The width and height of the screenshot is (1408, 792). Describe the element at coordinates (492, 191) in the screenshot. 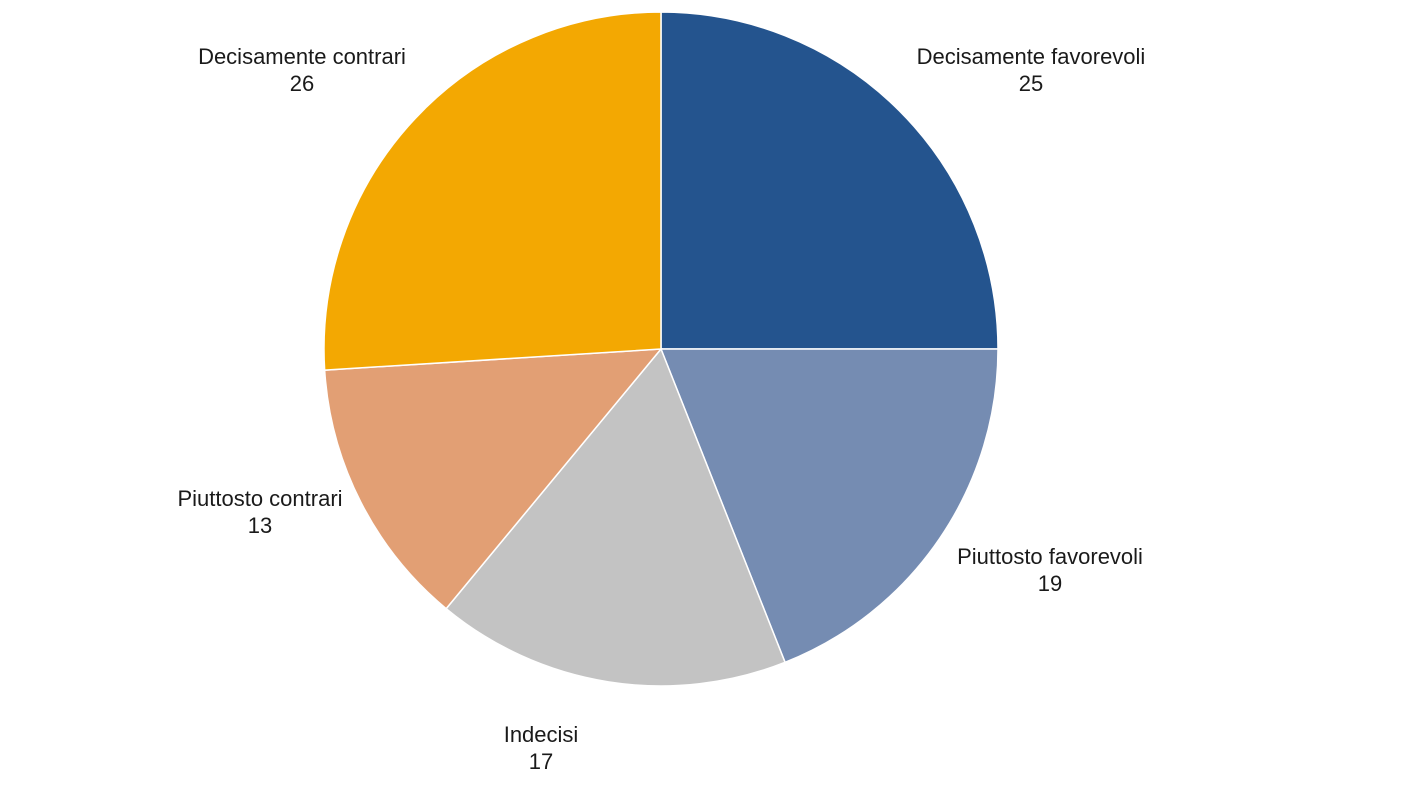

I see `pie-slice-decisamente-contrari` at that location.